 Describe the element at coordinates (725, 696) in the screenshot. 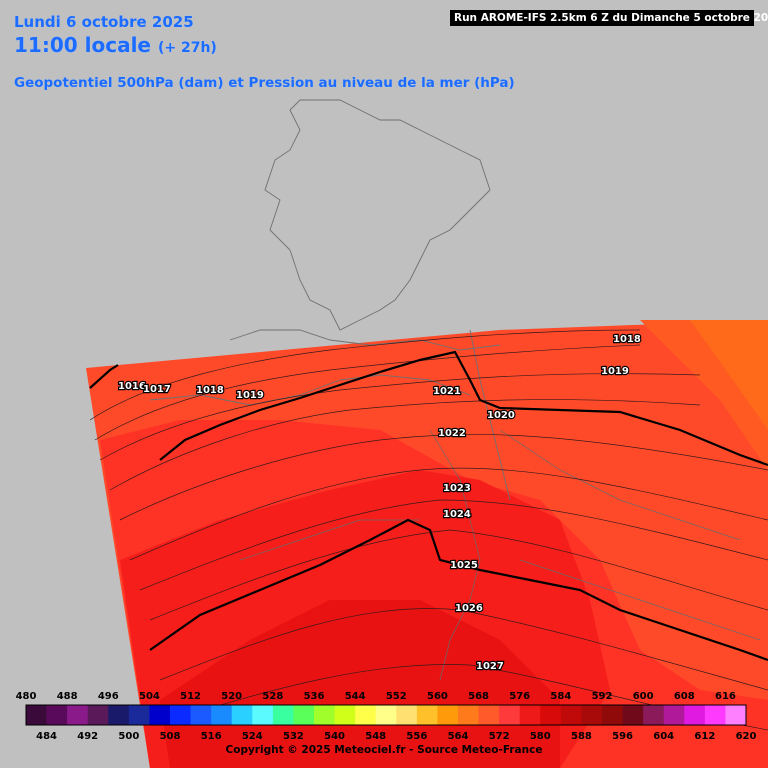

I see `scale-label-top: 616` at that location.